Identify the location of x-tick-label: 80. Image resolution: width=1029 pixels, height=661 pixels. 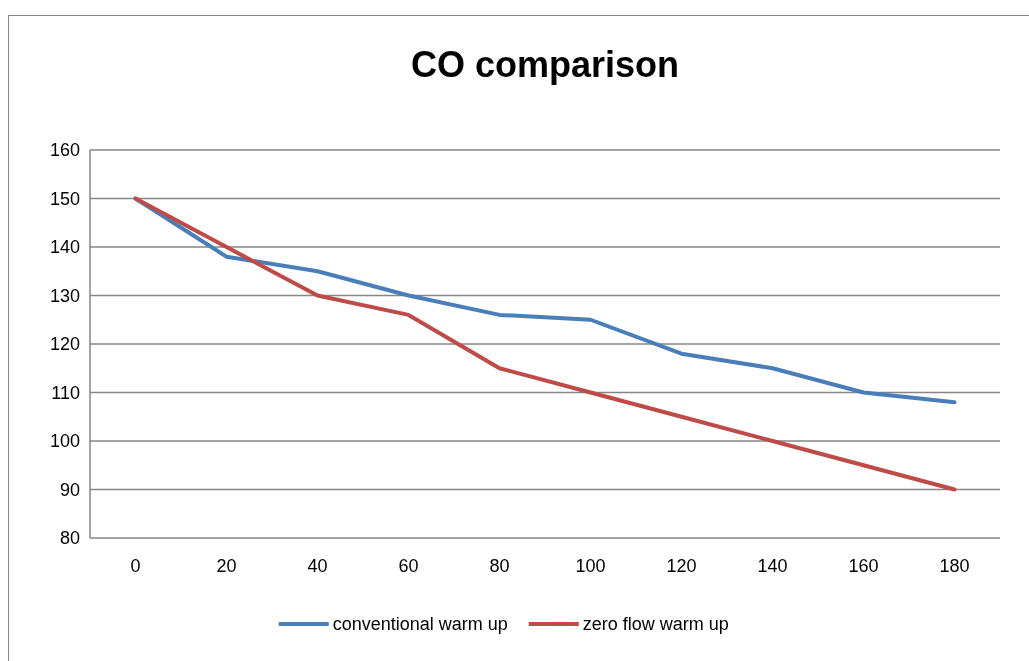
(499, 566).